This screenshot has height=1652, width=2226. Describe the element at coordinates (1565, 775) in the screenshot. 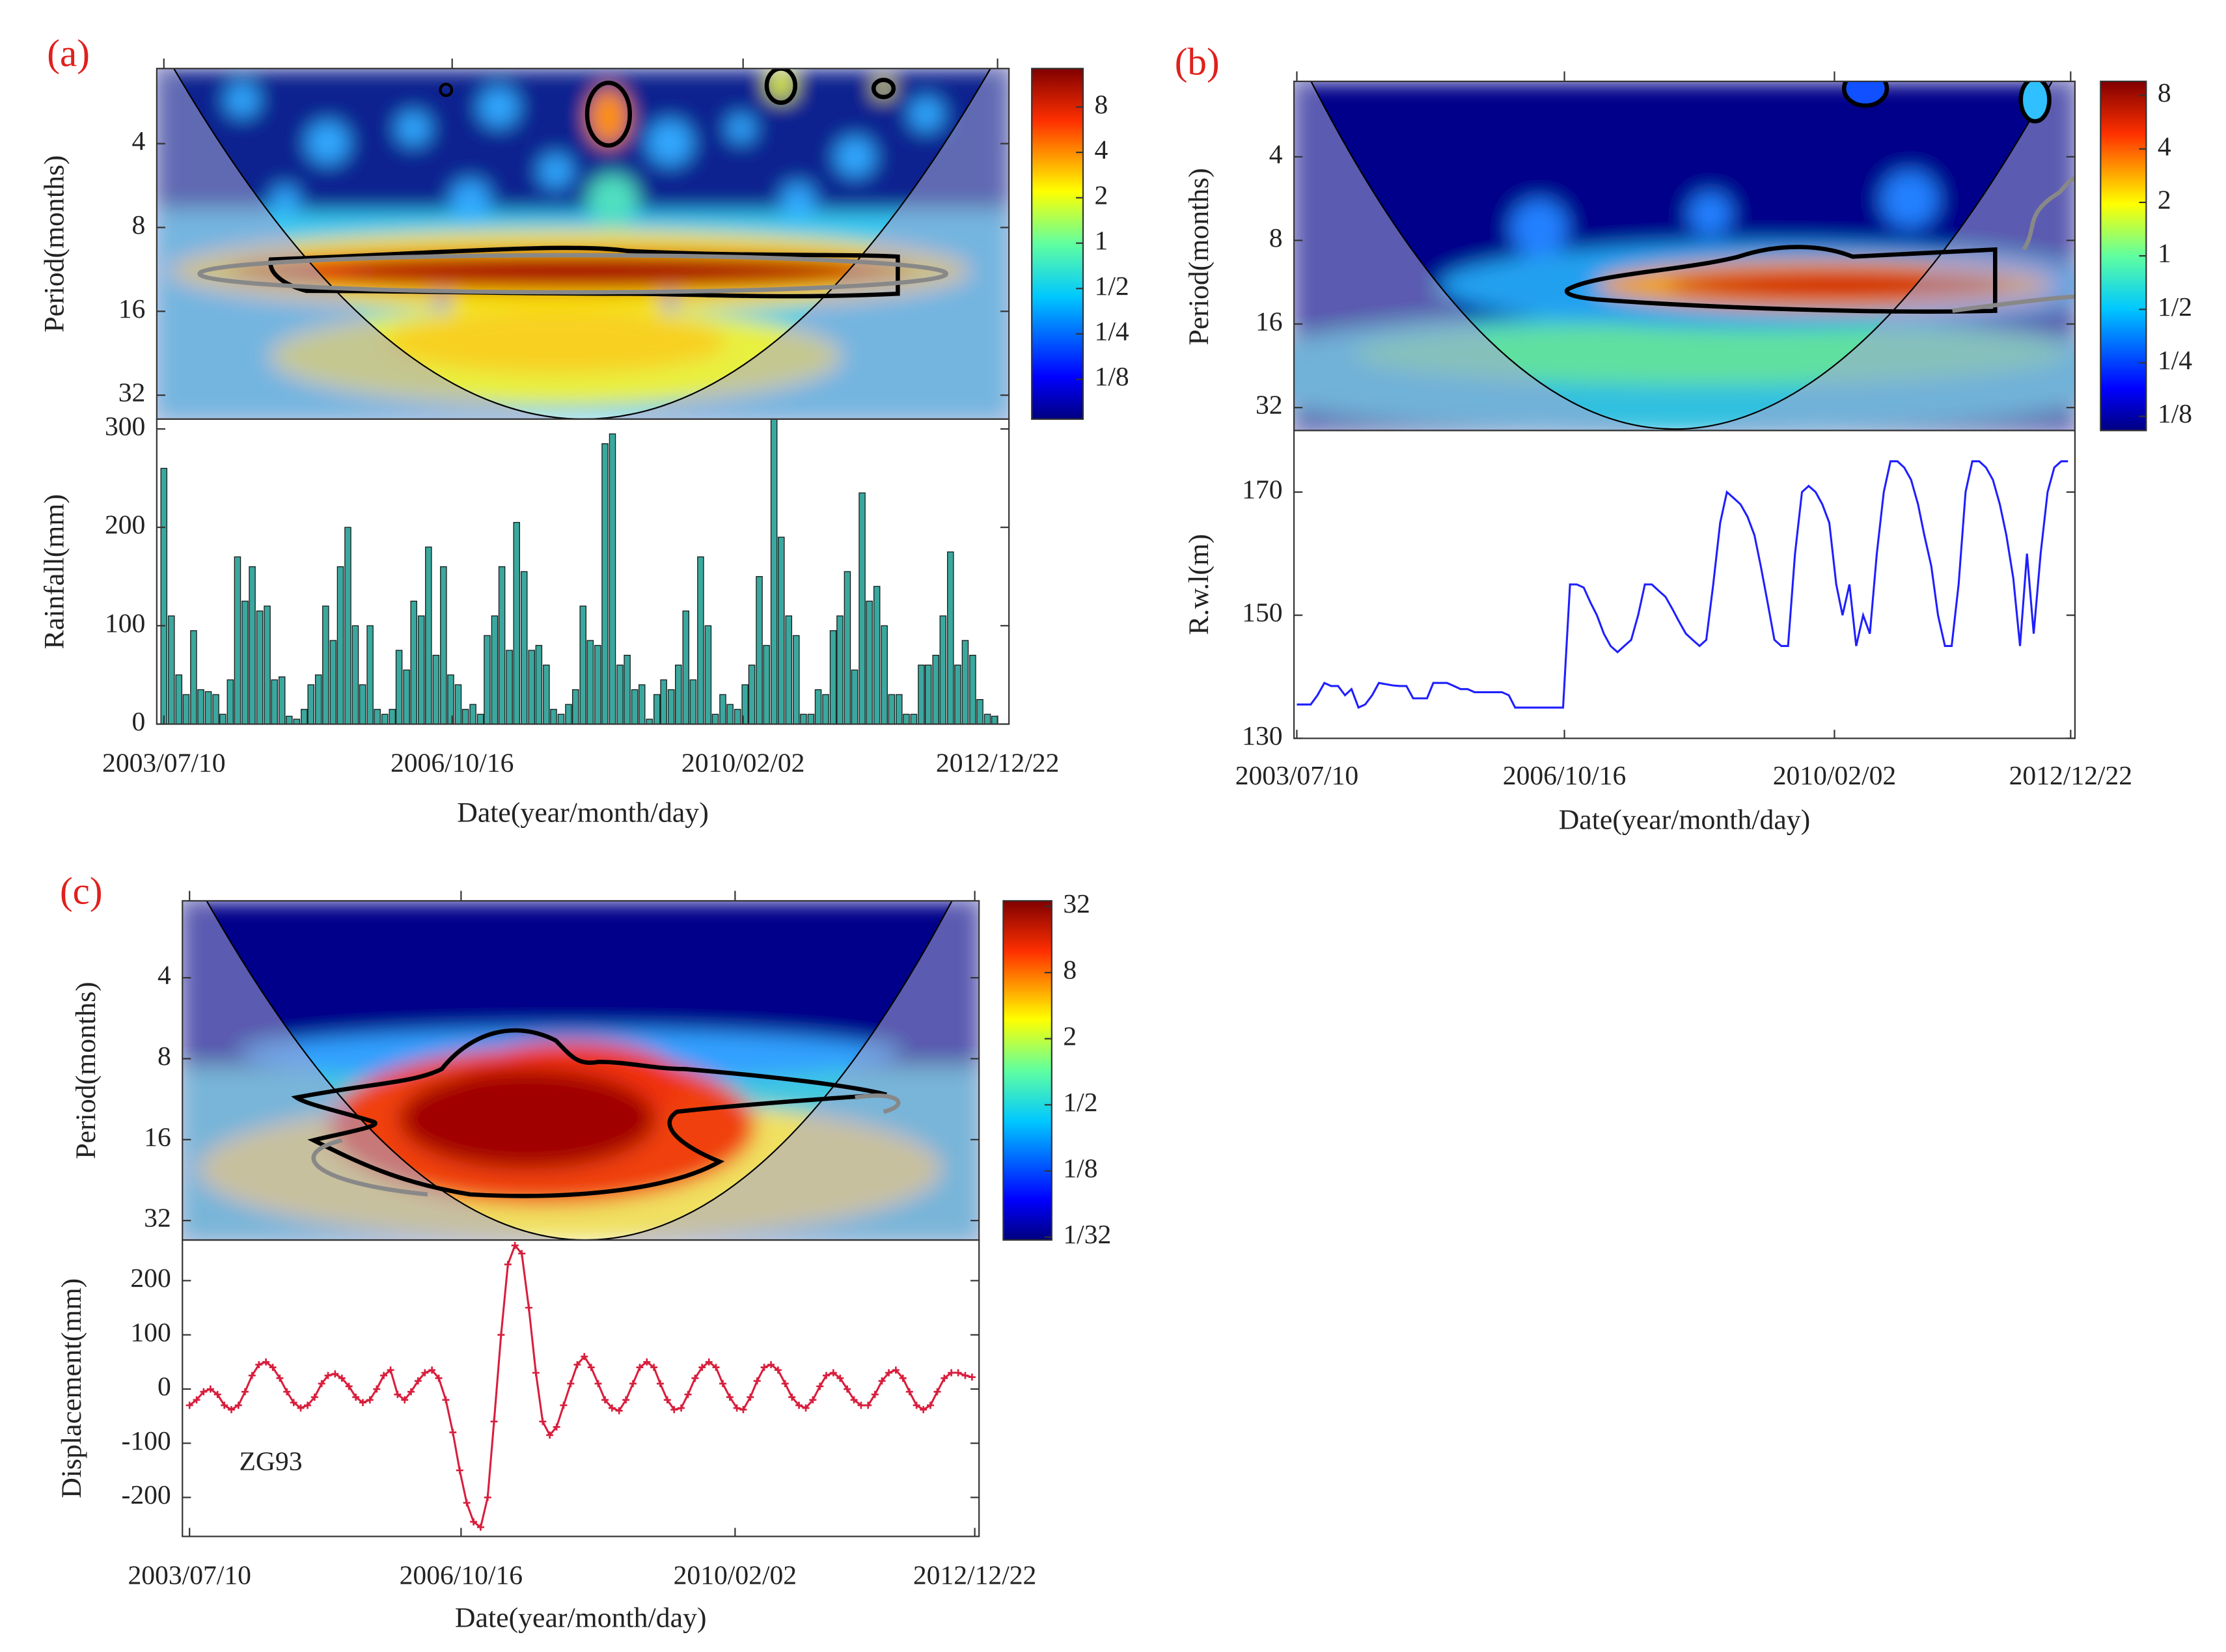

I see `x-tick-label: 2006/10/16` at that location.